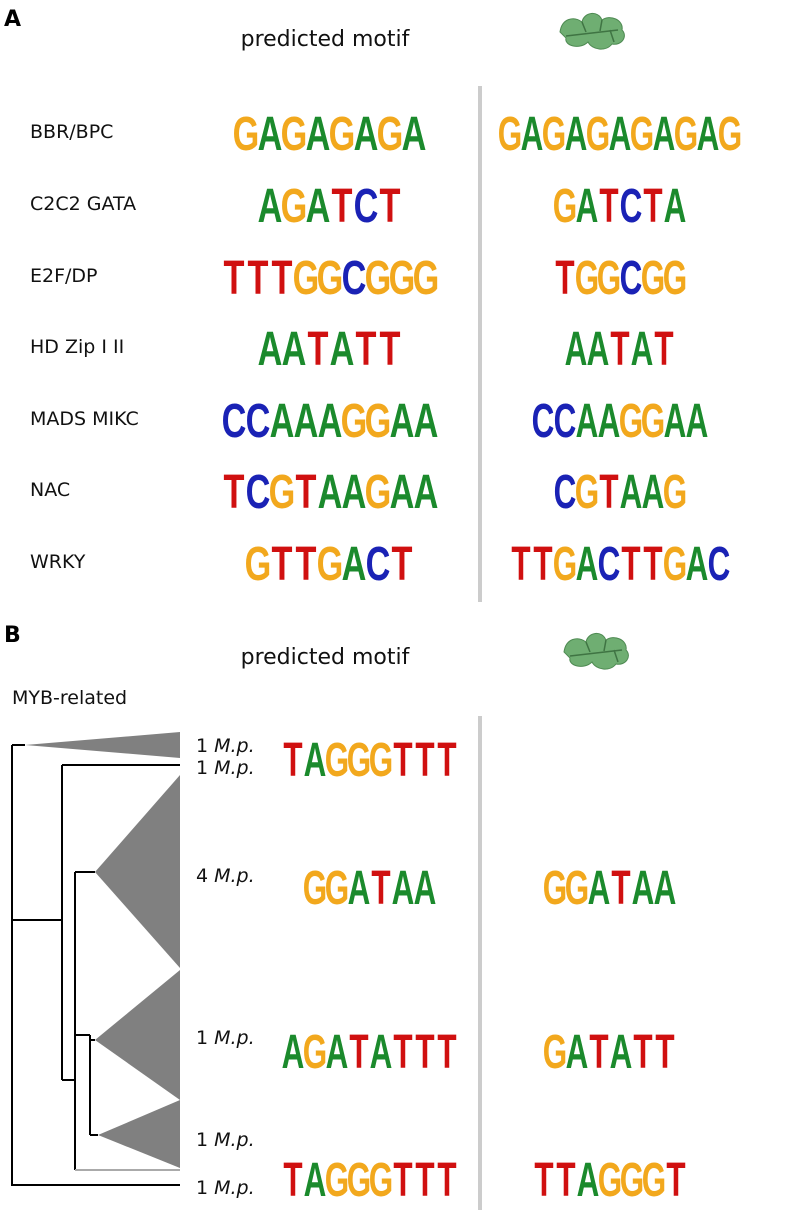  What do you see at coordinates (95, 965) in the screenshot?
I see `tree` at bounding box center [95, 965].